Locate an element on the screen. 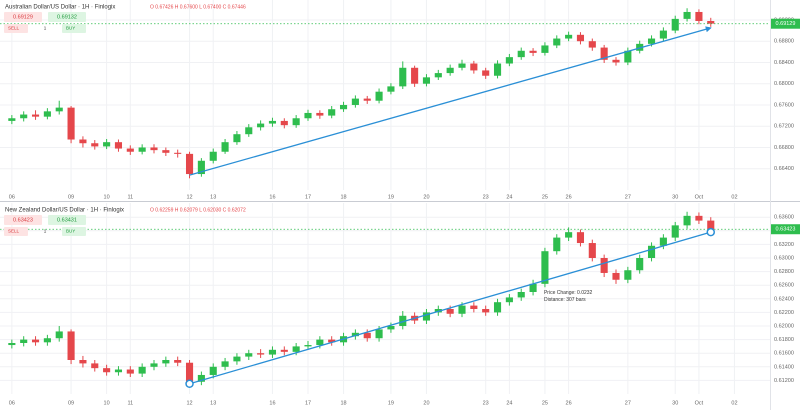  y-tick-label: 0.68800 is located at coordinates (784, 42).